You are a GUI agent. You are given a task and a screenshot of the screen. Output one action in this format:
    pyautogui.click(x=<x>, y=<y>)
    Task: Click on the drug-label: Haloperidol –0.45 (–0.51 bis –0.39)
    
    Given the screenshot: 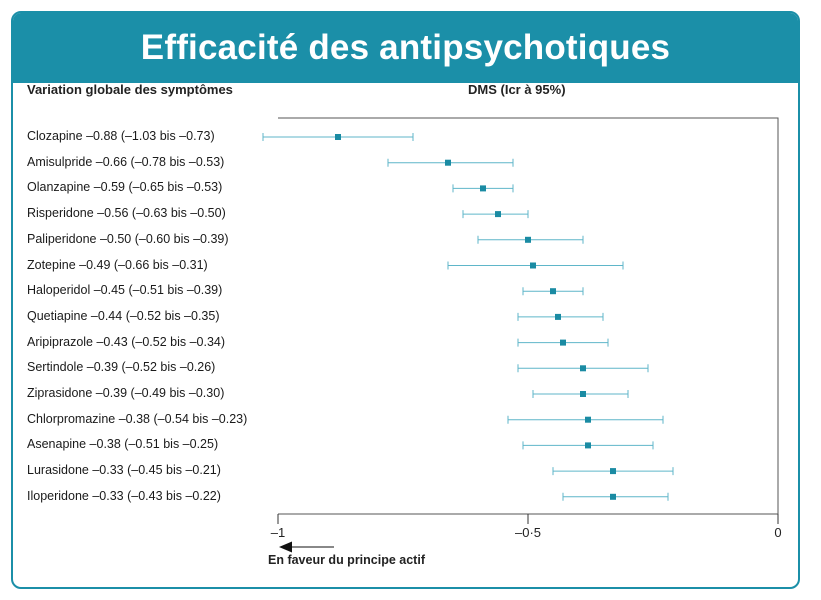 What is the action you would take?
    pyautogui.click(x=125, y=290)
    